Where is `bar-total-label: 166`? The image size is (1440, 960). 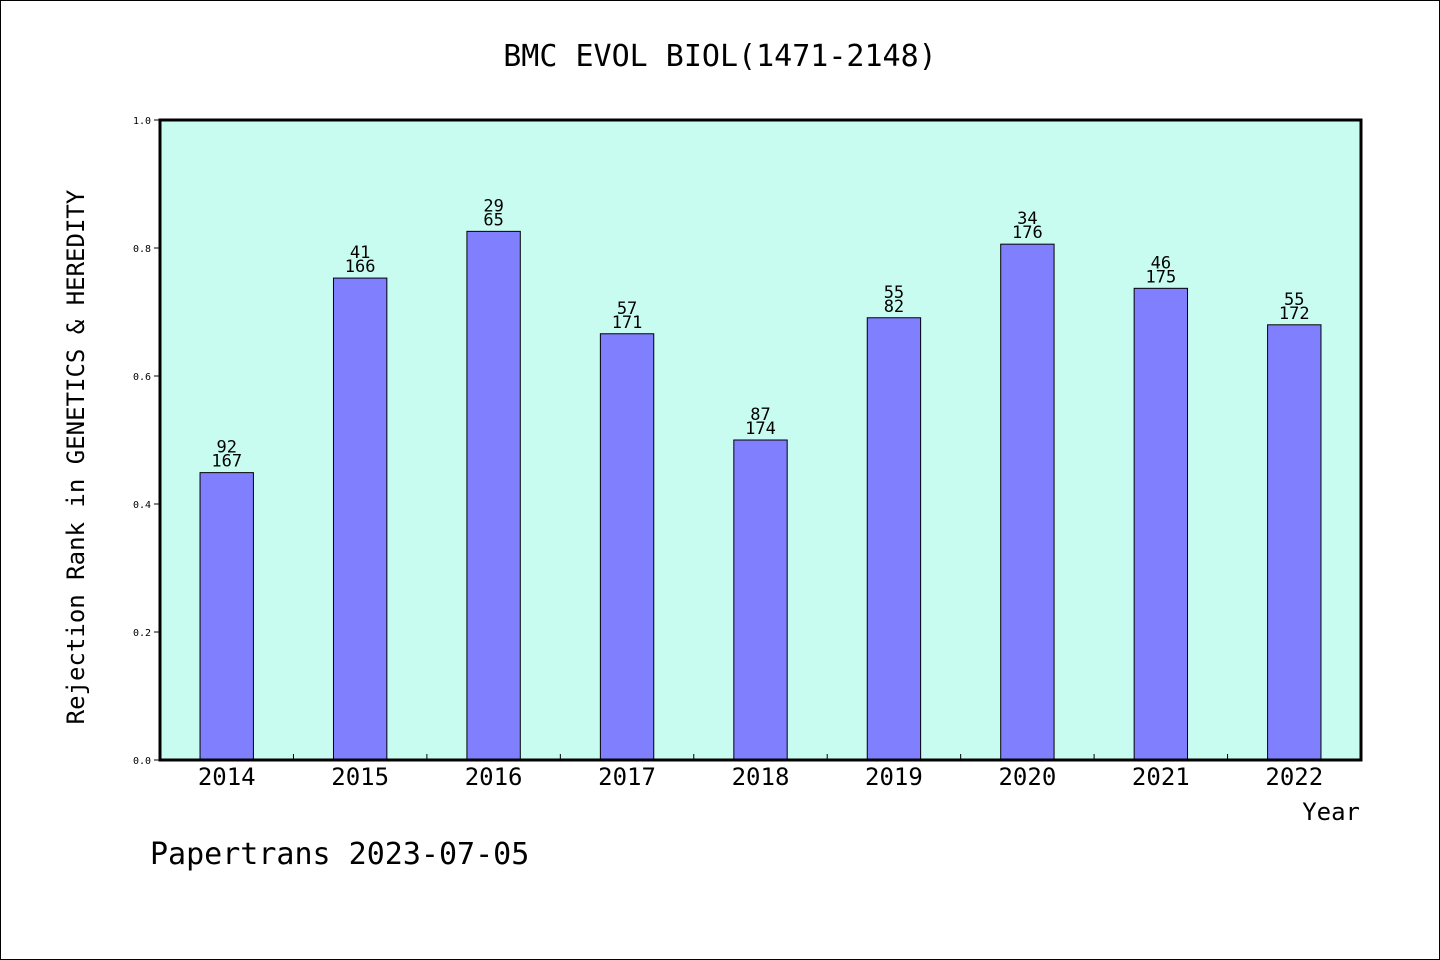 bar-total-label: 166 is located at coordinates (360, 267).